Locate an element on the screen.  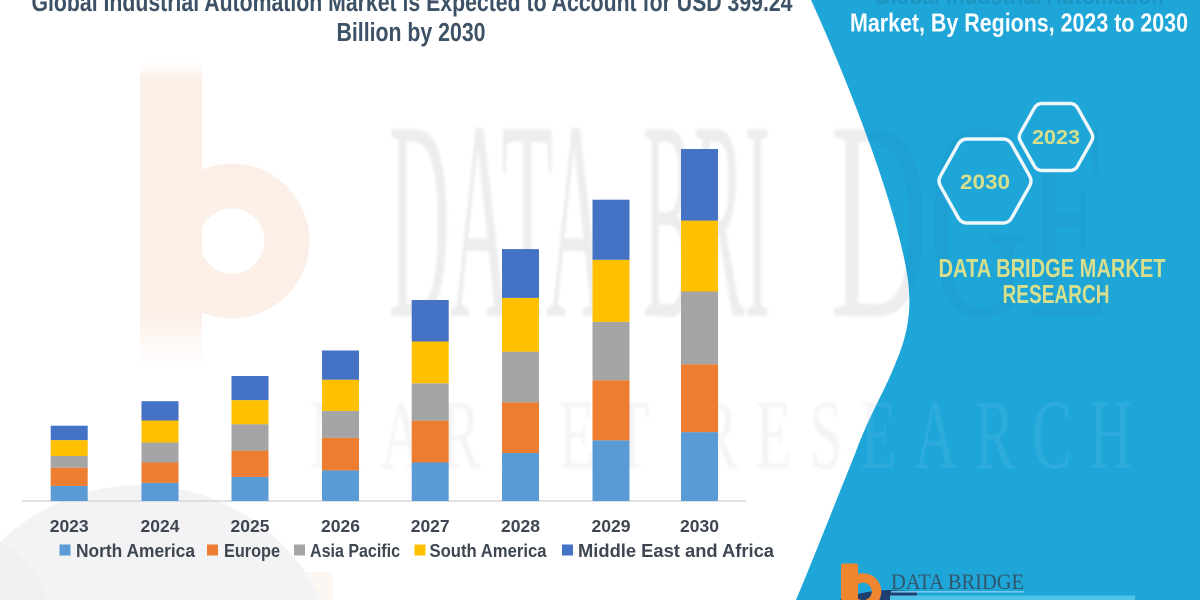
svg-text: DATA BRIDGE MARKET is located at coordinates (1052, 268).